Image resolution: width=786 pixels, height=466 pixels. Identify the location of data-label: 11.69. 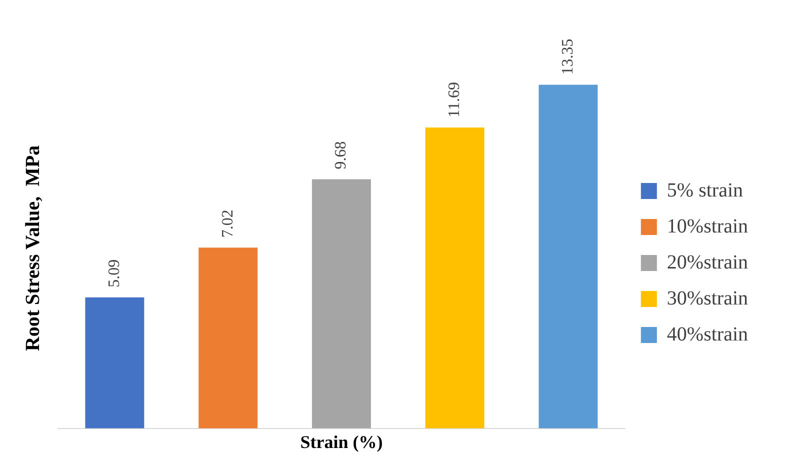
(455, 100).